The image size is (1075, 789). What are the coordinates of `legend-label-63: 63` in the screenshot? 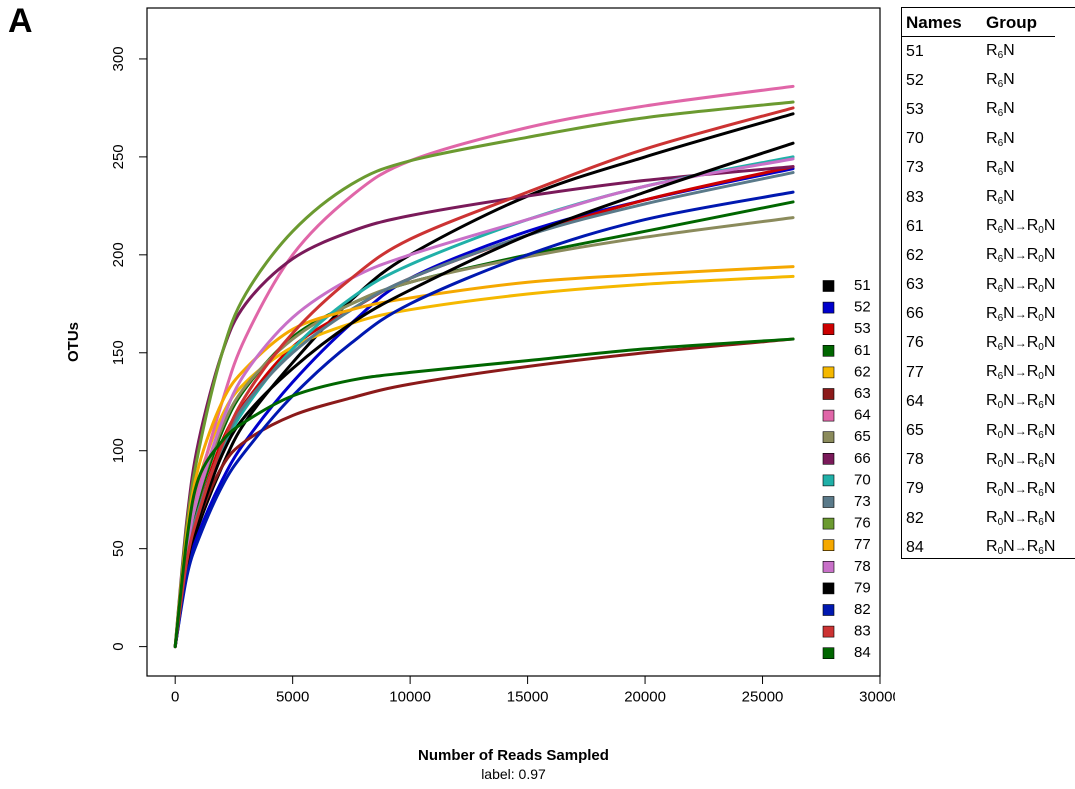 It's located at (862, 393).